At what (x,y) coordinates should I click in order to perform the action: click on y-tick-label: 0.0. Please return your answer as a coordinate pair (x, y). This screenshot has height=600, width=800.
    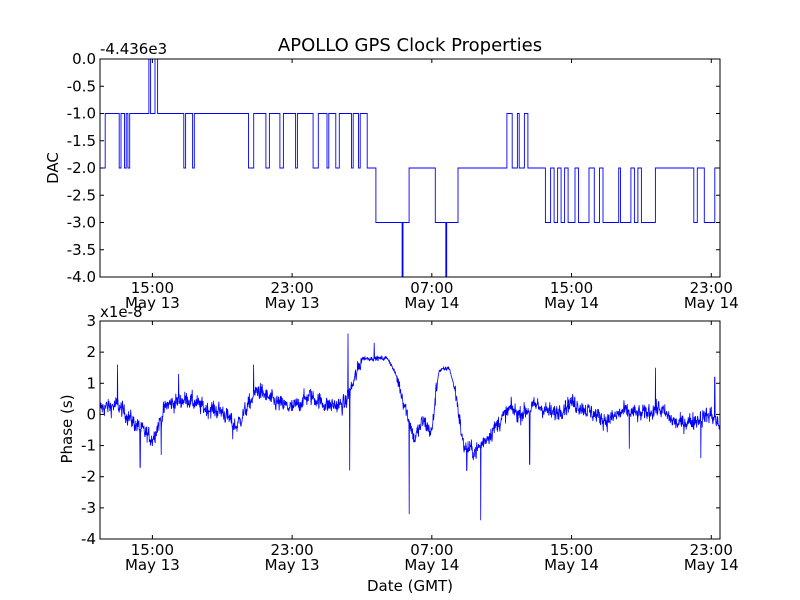
    Looking at the image, I should click on (84, 59).